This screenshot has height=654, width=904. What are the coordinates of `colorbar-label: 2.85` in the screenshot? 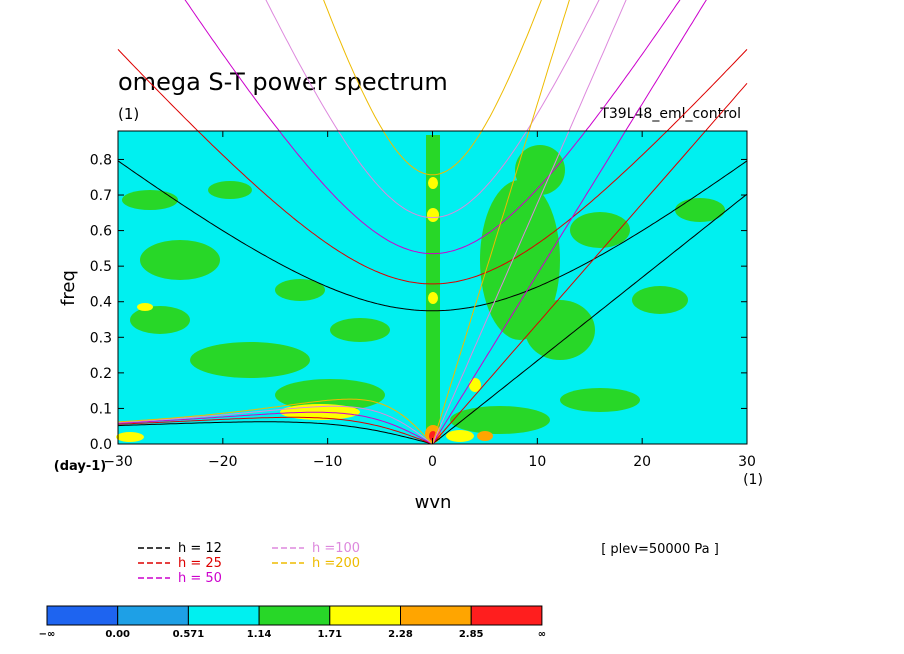 It's located at (471, 634).